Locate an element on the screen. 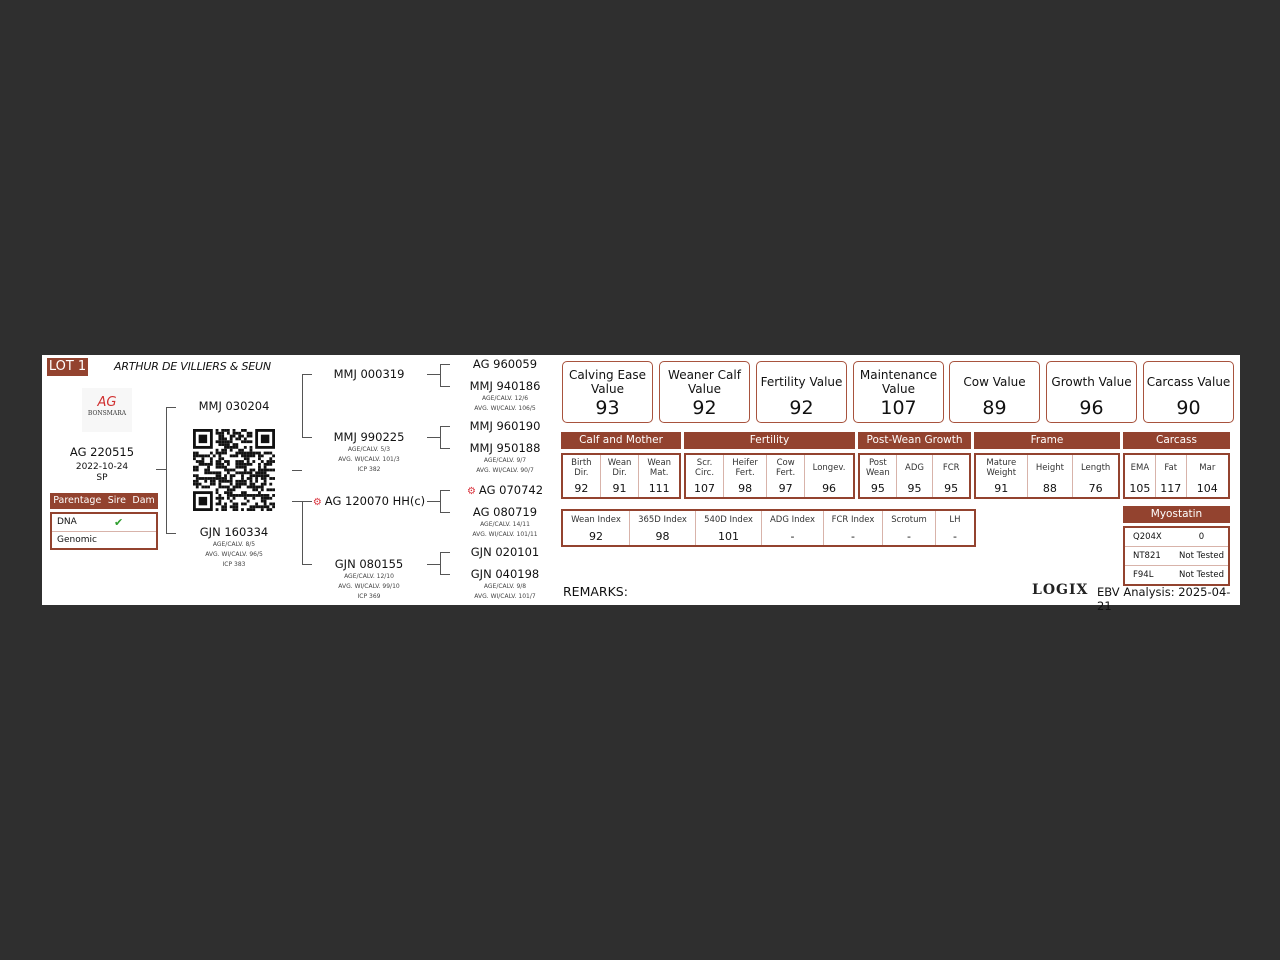 The height and width of the screenshot is (960, 1280). ebv-cell: Wean Mat. 111 is located at coordinates (659, 476).